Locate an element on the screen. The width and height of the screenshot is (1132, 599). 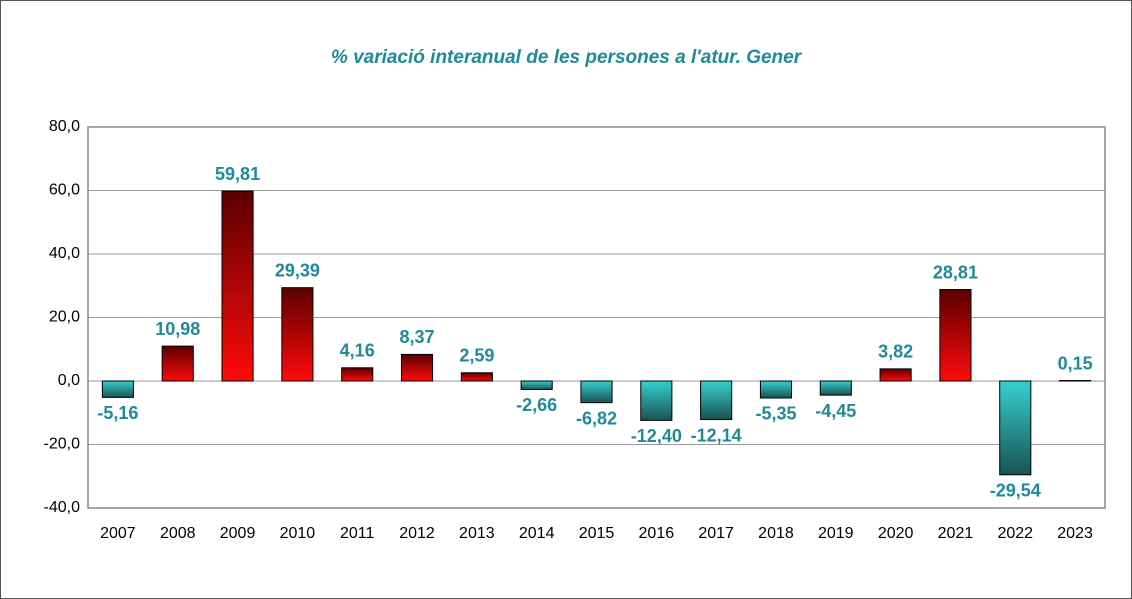
y-tick-label: 20,0 is located at coordinates (64, 317).